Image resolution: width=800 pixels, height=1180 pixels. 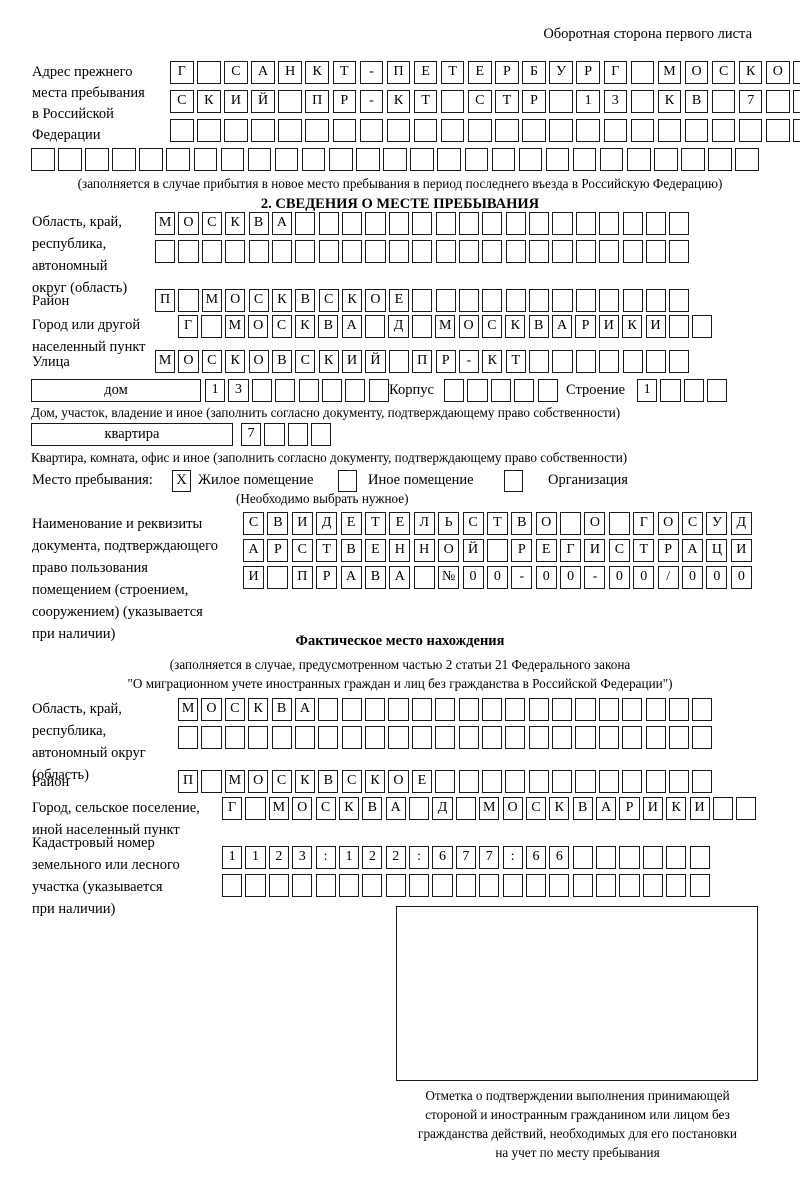 What do you see at coordinates (181, 481) in the screenshot?
I see `checkbox-zhiloe-pomeshchenie: X` at bounding box center [181, 481].